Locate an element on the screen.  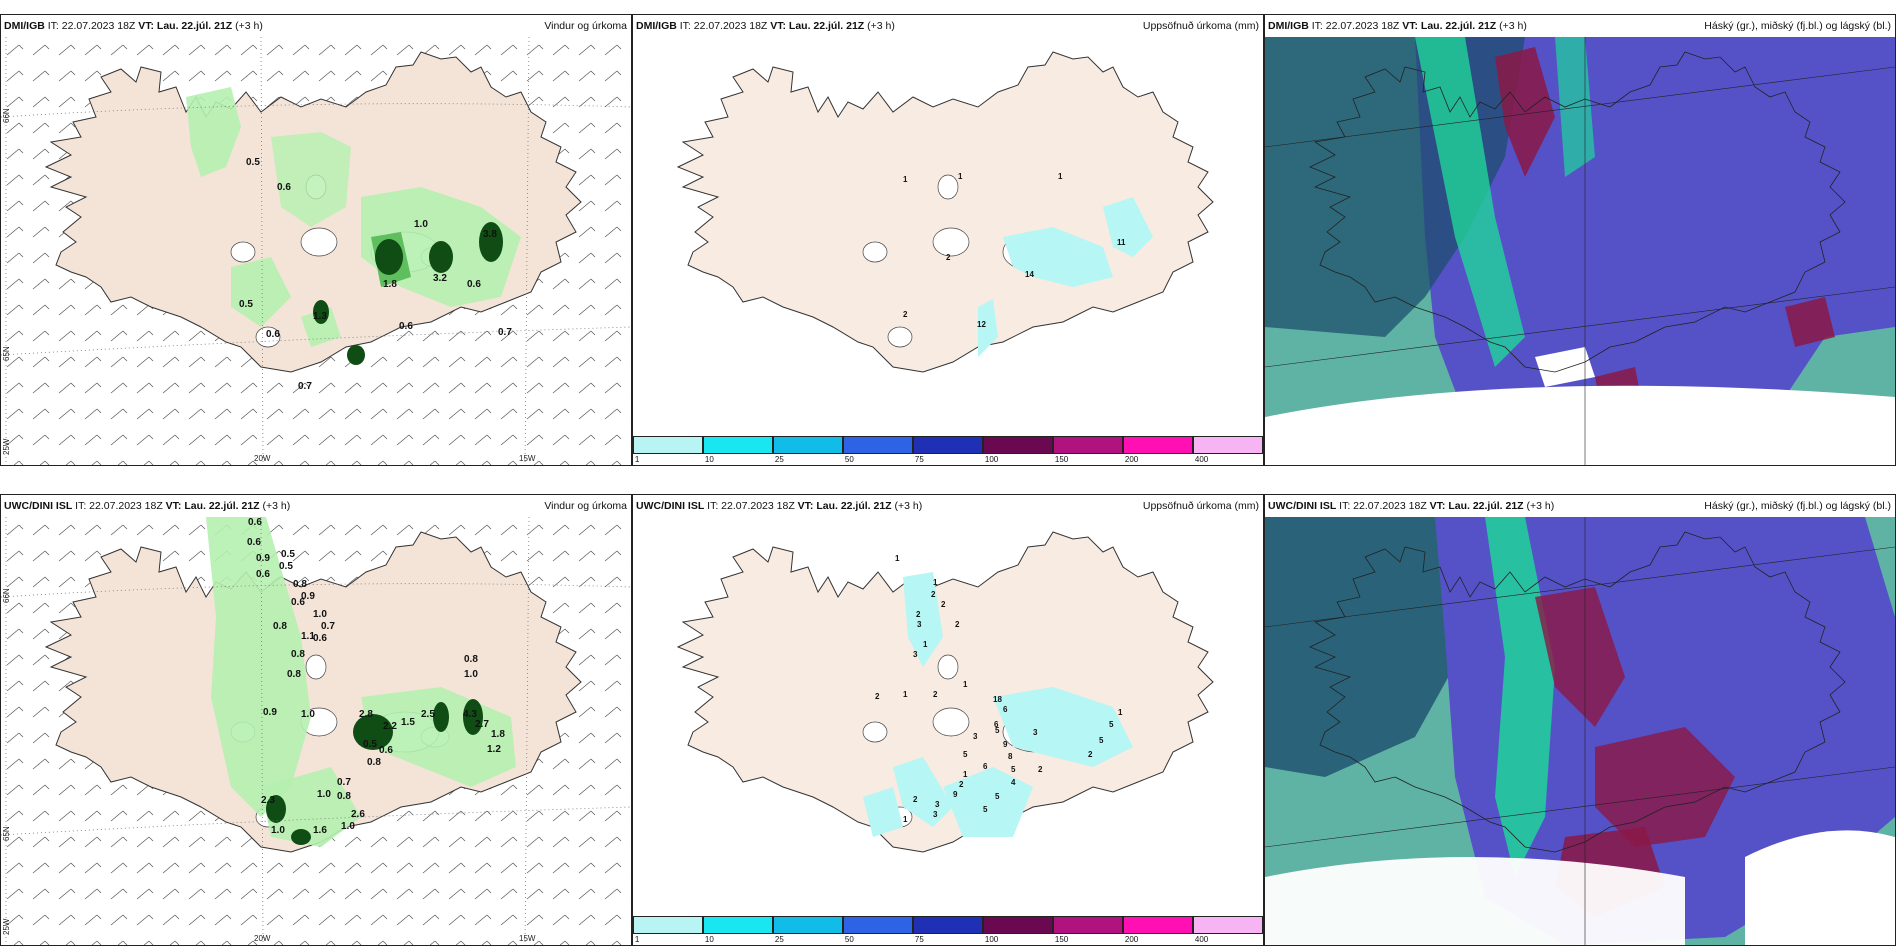
panel-title: Uppsöfnuð úrkoma (mm) is located at coordinates (1200, 506).